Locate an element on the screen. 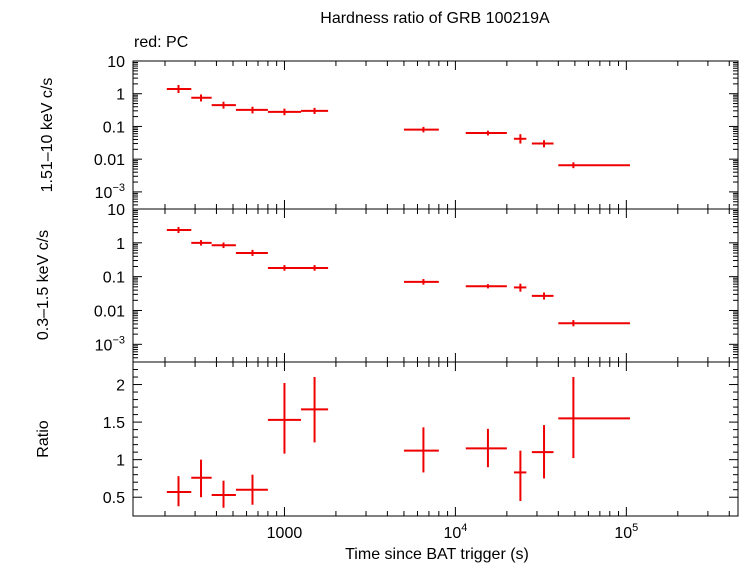 This screenshot has height=566, width=742. y-tick-label-hard: 10−3 is located at coordinates (110, 192).